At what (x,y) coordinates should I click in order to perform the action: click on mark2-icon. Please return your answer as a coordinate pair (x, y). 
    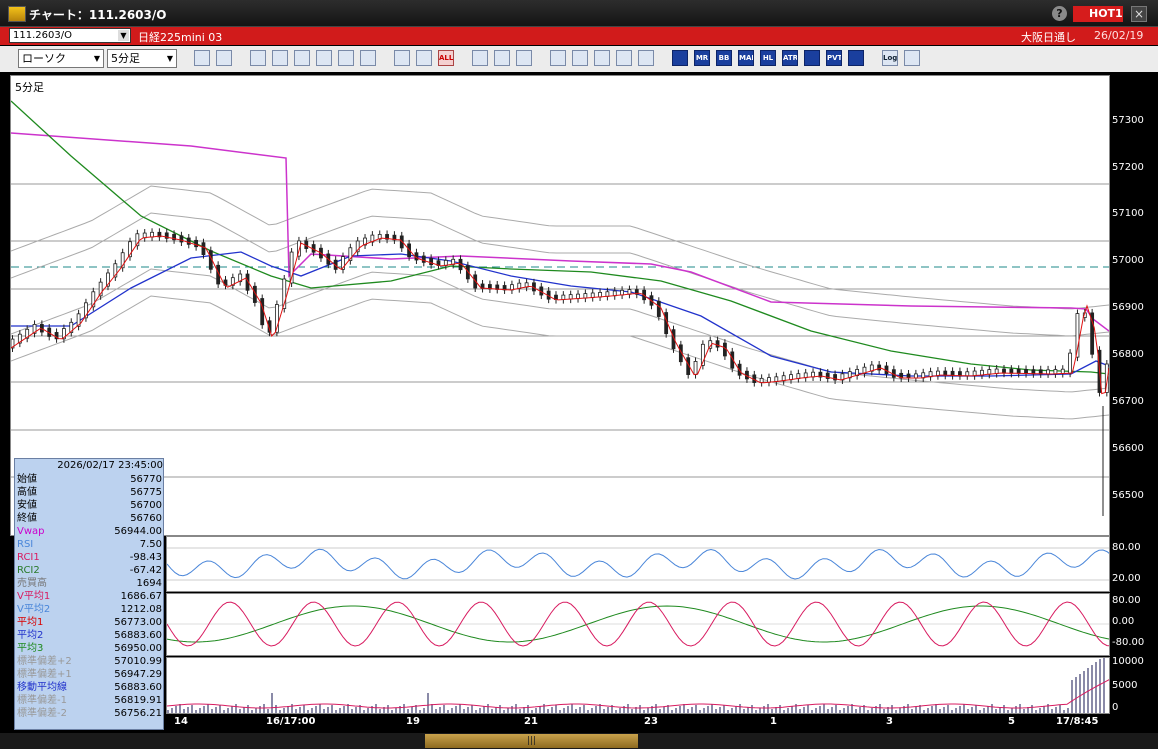
    Looking at the image, I should click on (424, 58).